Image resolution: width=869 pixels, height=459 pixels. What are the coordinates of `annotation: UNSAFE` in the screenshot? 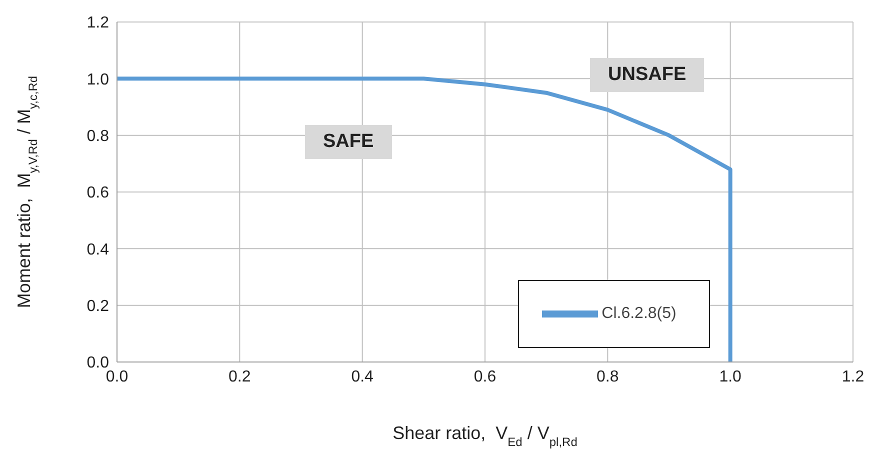 It's located at (647, 75).